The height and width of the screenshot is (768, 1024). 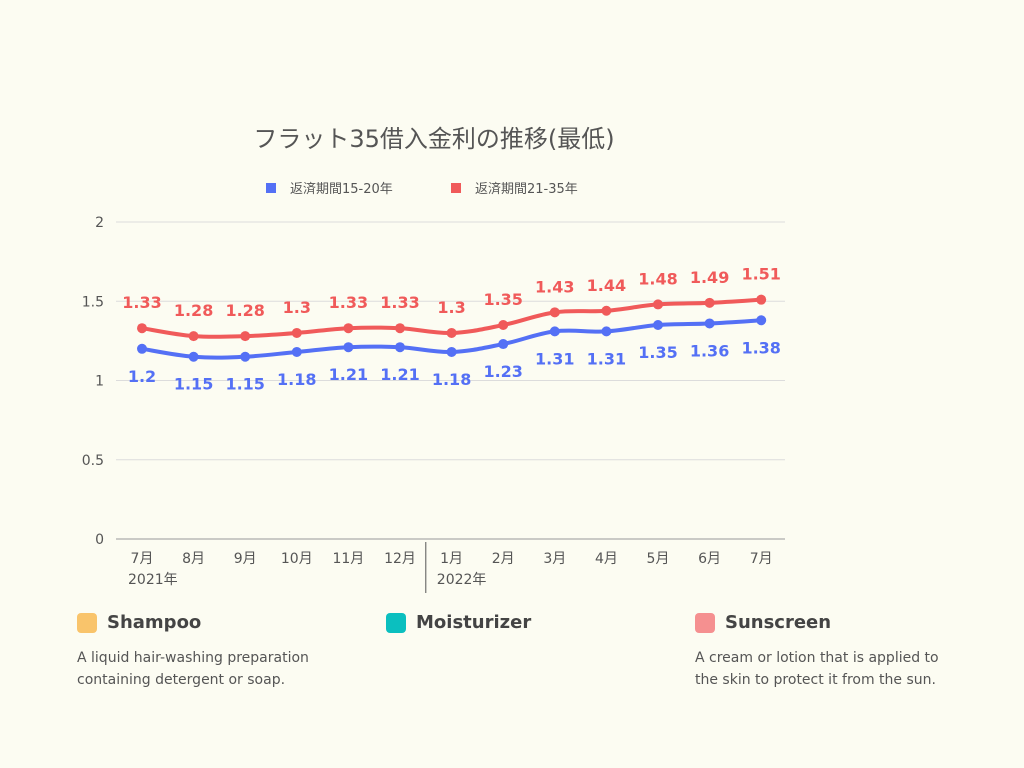 What do you see at coordinates (396, 622) in the screenshot?
I see `moisturizer-swatch` at bounding box center [396, 622].